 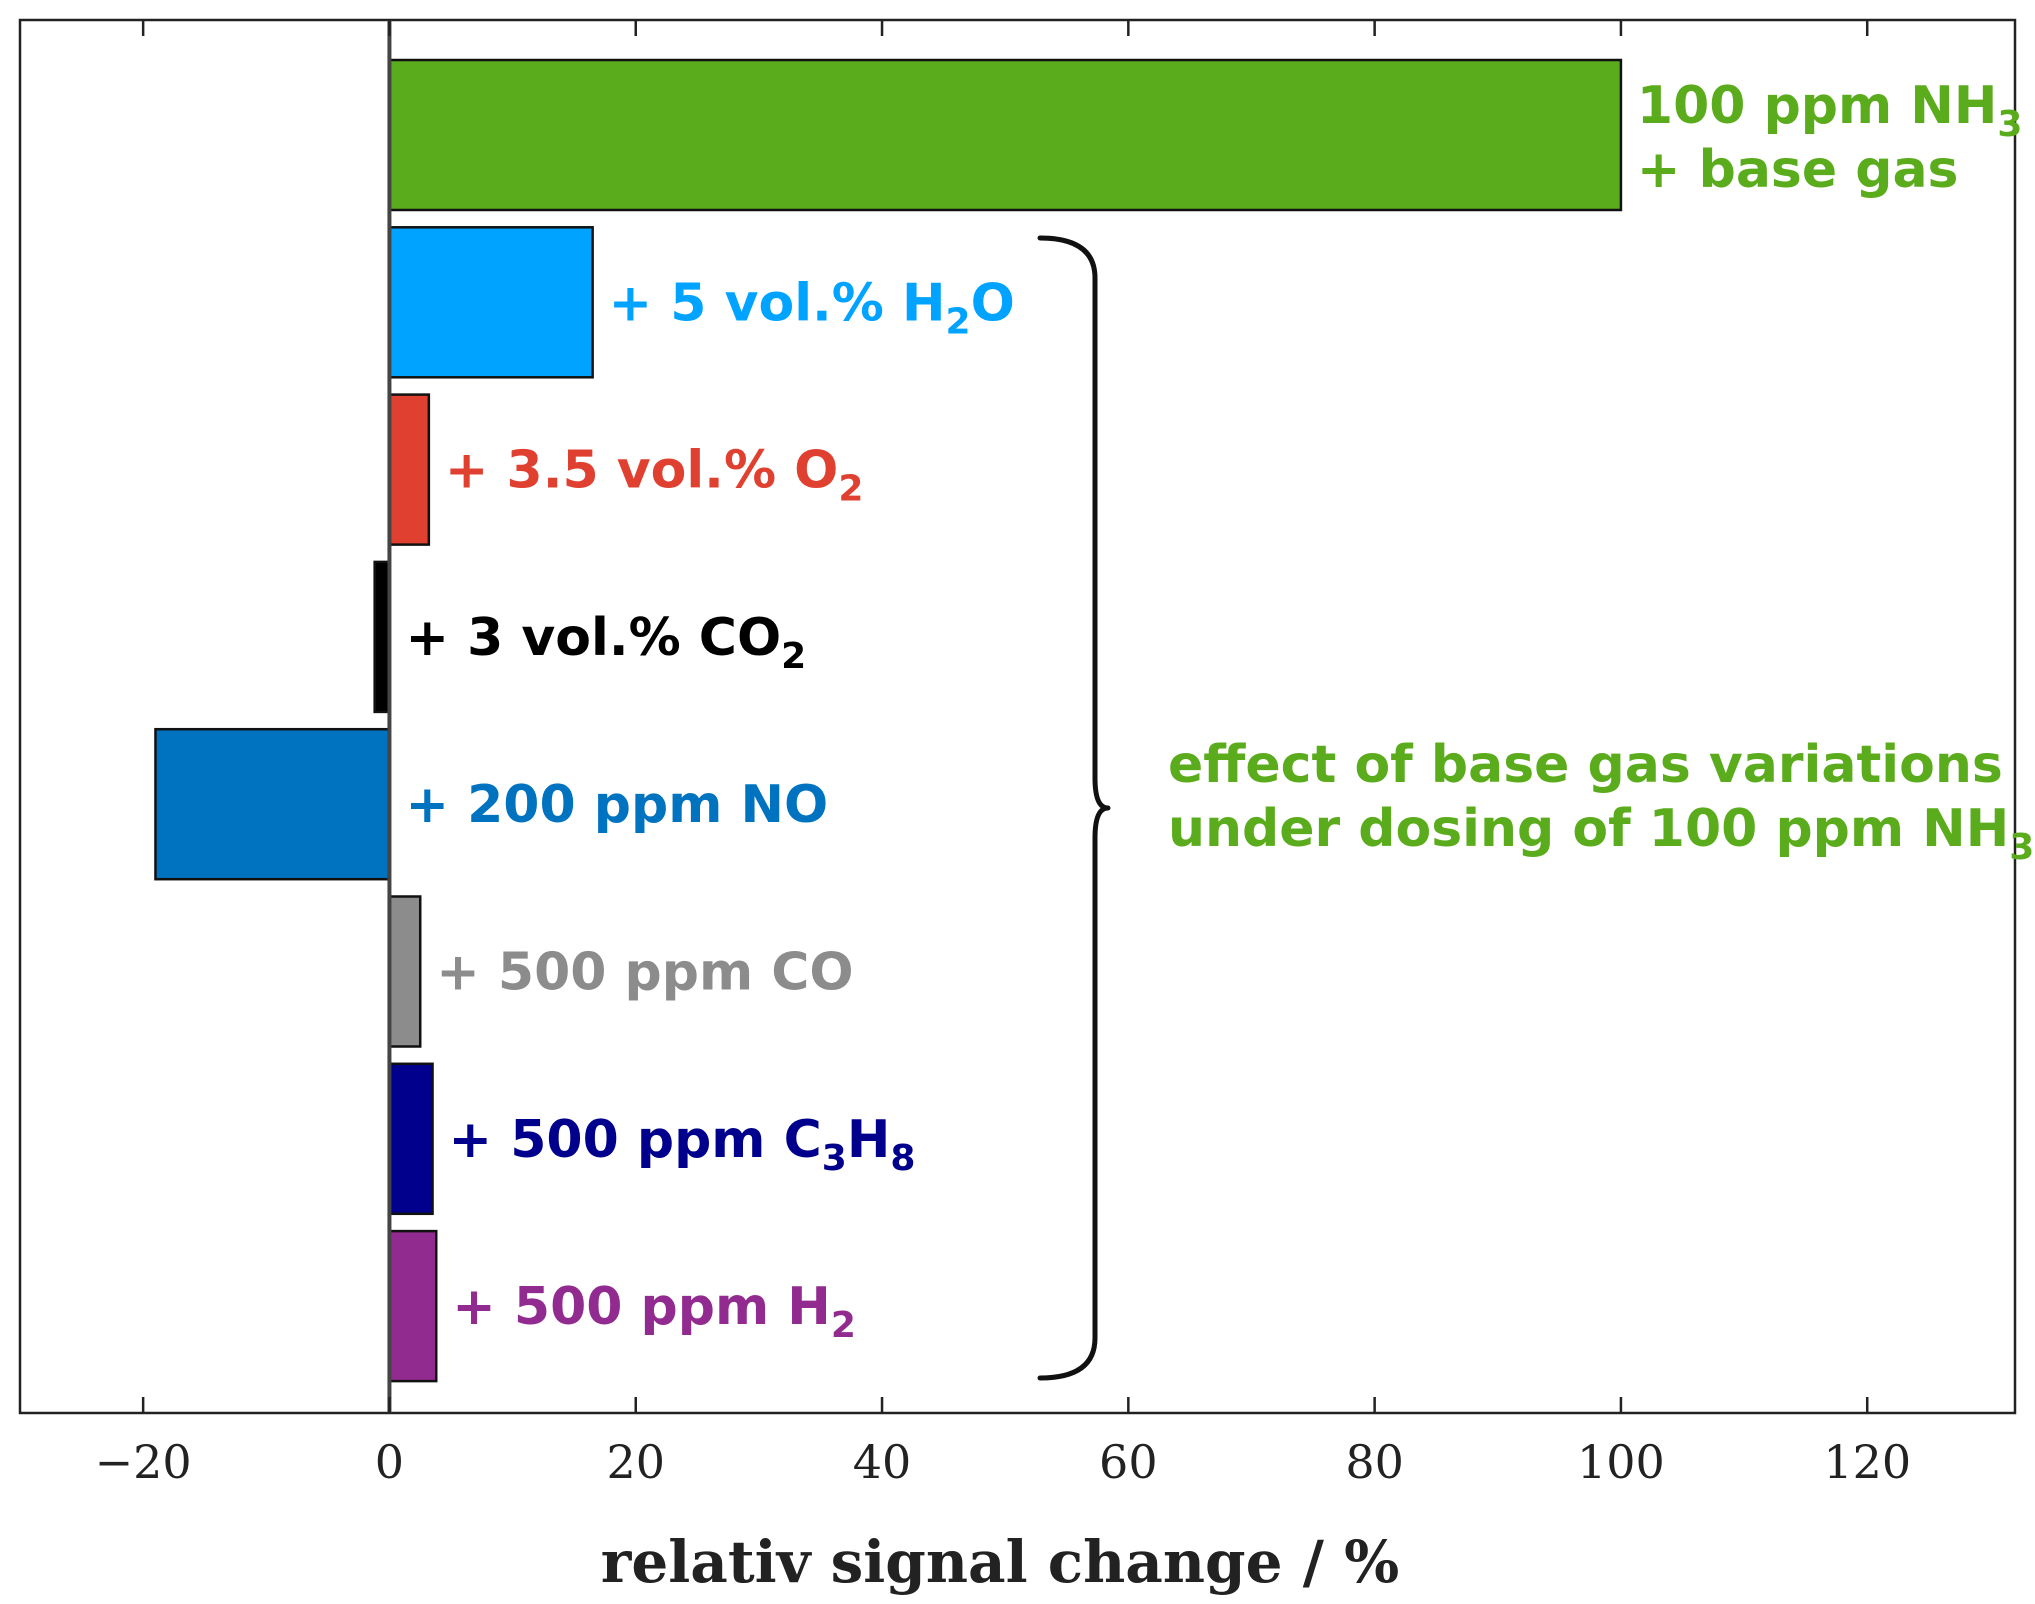 What do you see at coordinates (1798, 170) in the screenshot?
I see `bar-label-0-line2: + base gas` at bounding box center [1798, 170].